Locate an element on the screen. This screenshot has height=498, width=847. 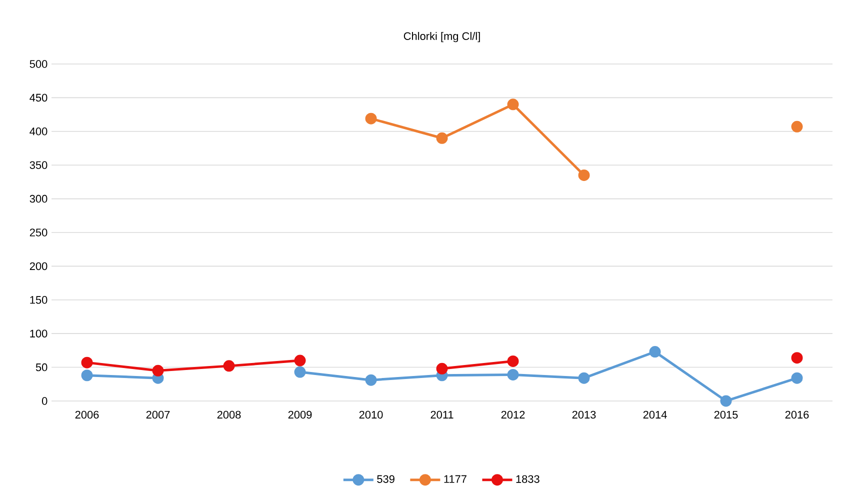
x-tick-label: 2007 is located at coordinates (158, 414).